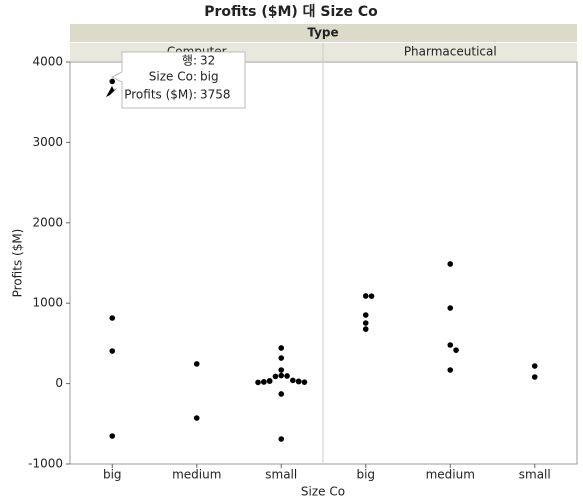  Describe the element at coordinates (45, 464) in the screenshot. I see `y-tick-label: -1000` at that location.